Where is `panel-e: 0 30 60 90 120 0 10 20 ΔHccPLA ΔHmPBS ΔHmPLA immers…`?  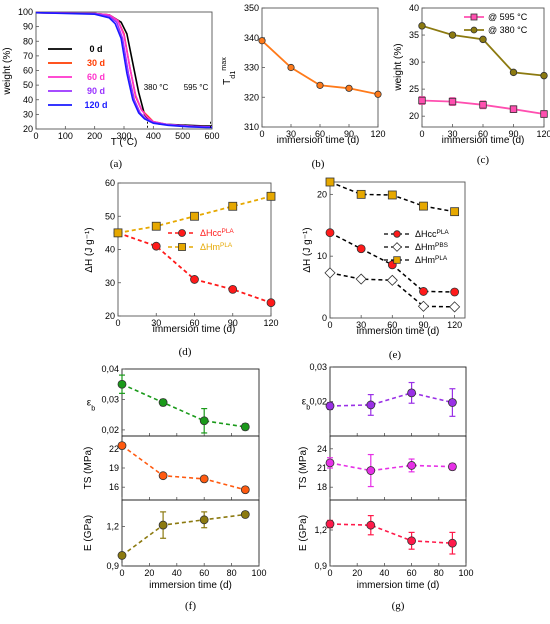
panel-e: 0 30 60 90 120 0 10 20 ΔHccPLA ΔHmPBS ΔHmPLA immers… is located at coordinates (384, 269).